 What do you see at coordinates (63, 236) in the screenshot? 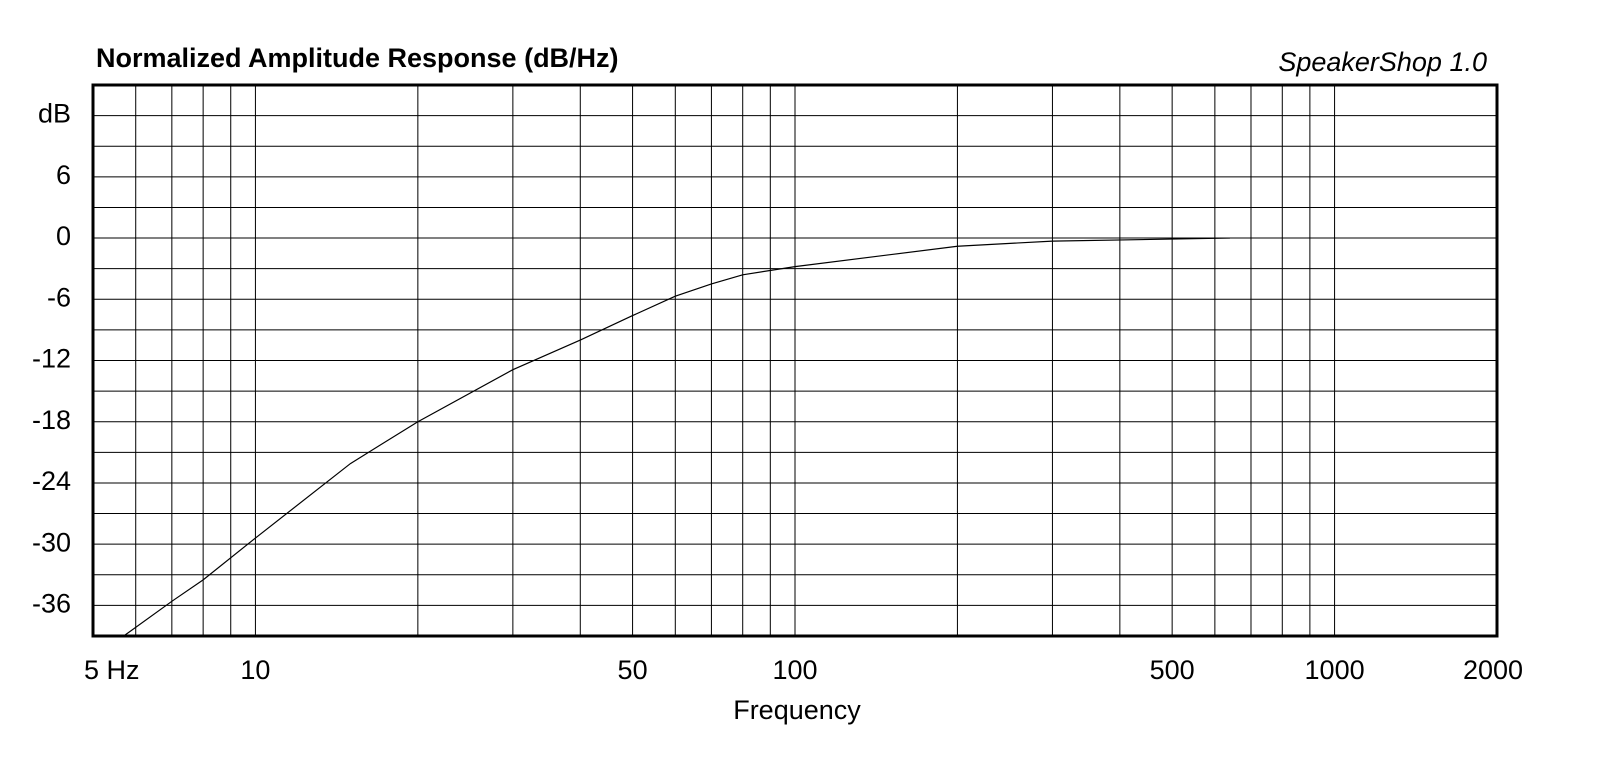
I see `y-tick-label: 0` at bounding box center [63, 236].